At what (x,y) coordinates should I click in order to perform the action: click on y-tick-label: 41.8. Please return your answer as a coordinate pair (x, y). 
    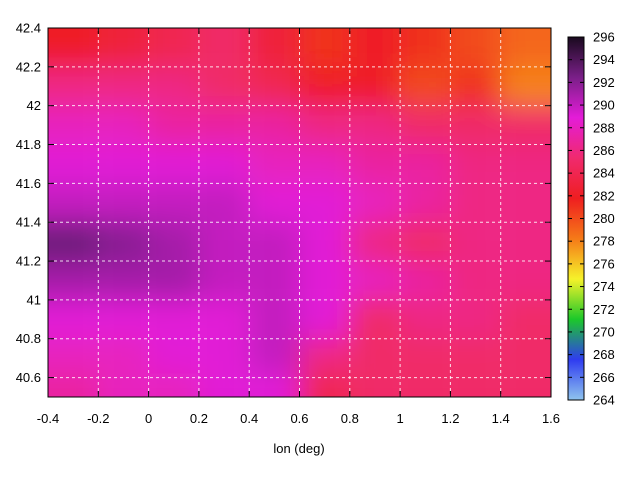
    Looking at the image, I should click on (28, 144).